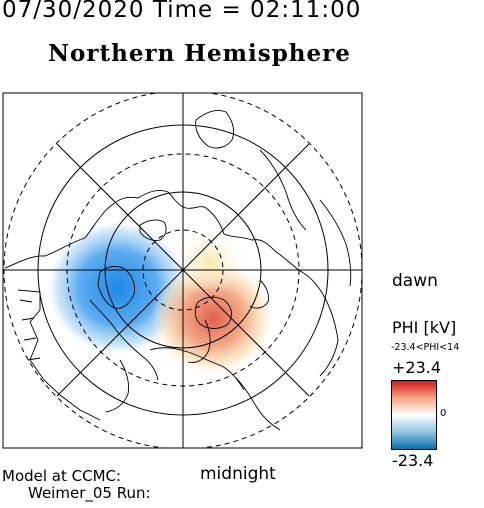  I want to click on colorbar-max-label: +23.4, so click(417, 367).